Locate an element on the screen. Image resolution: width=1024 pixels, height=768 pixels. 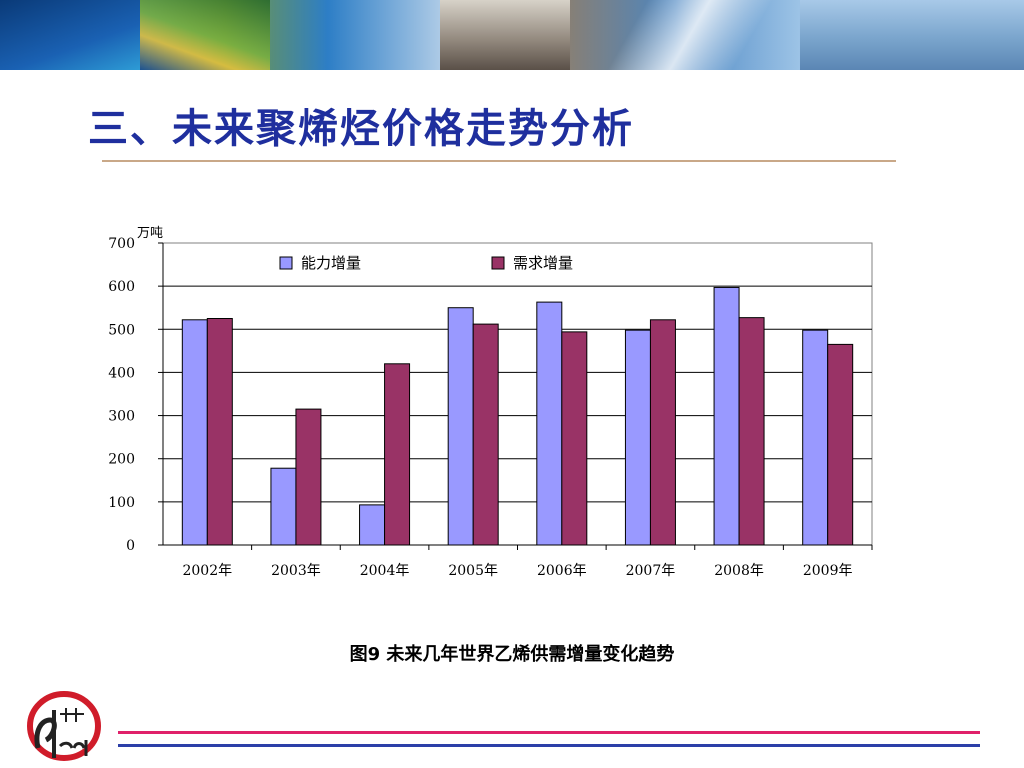
x-tick-label: 2005年 is located at coordinates (473, 571).